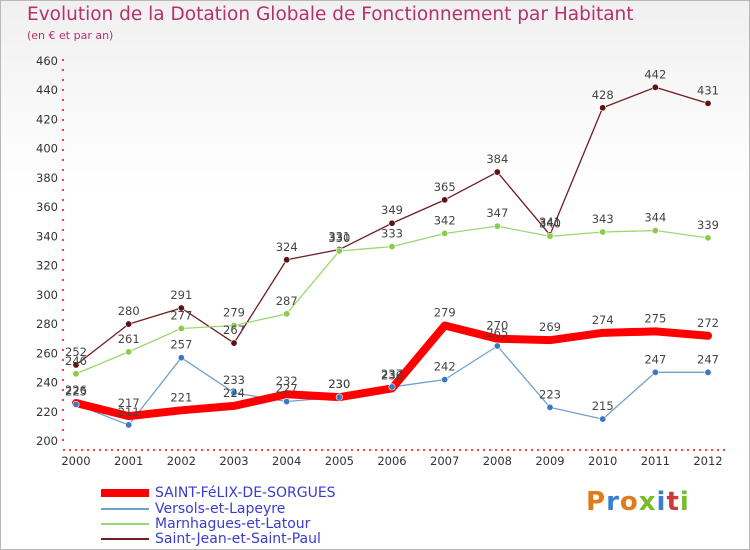 Image resolution: width=750 pixels, height=550 pixels. What do you see at coordinates (47, 119) in the screenshot?
I see `y-tick-label: 420` at bounding box center [47, 119].